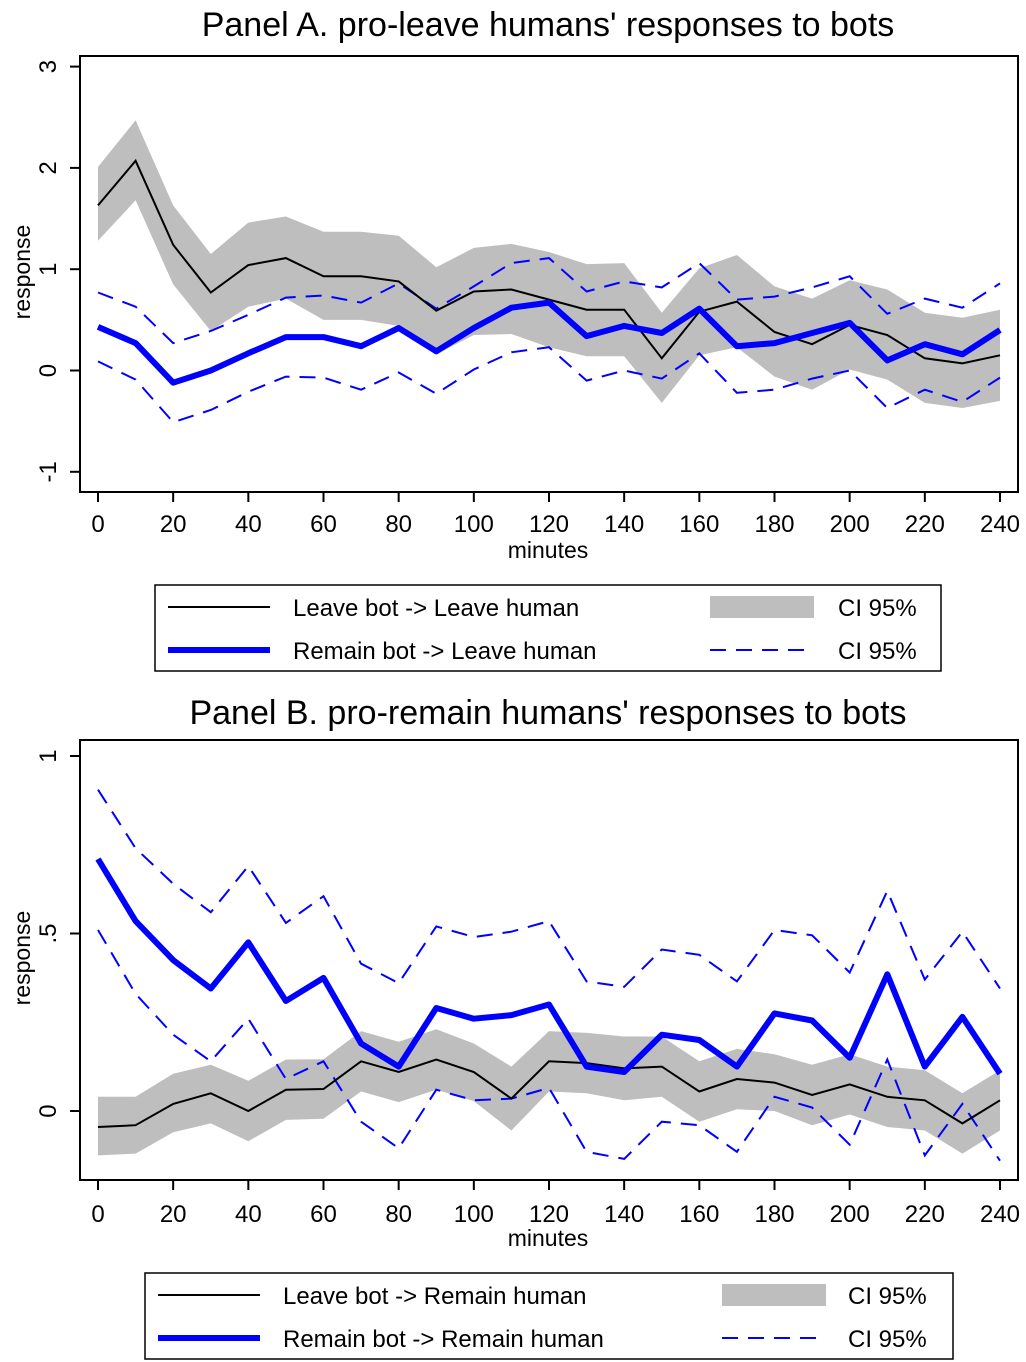  I want to click on panel-b-ci-band, so click(549, 1092).